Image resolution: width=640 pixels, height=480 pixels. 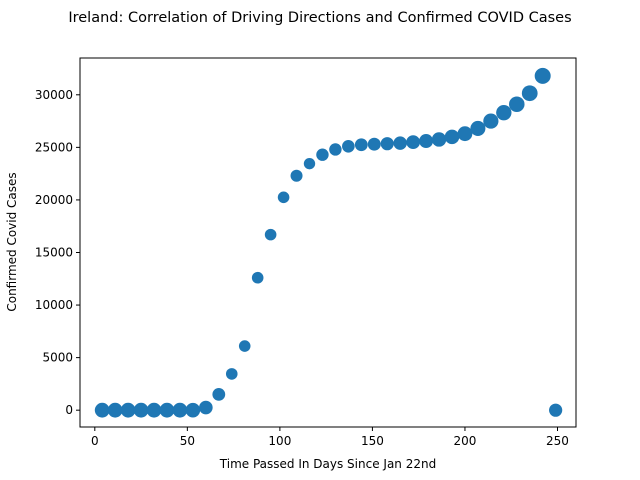 What do you see at coordinates (557, 441) in the screenshot?
I see `x-tick-label: 250` at bounding box center [557, 441].